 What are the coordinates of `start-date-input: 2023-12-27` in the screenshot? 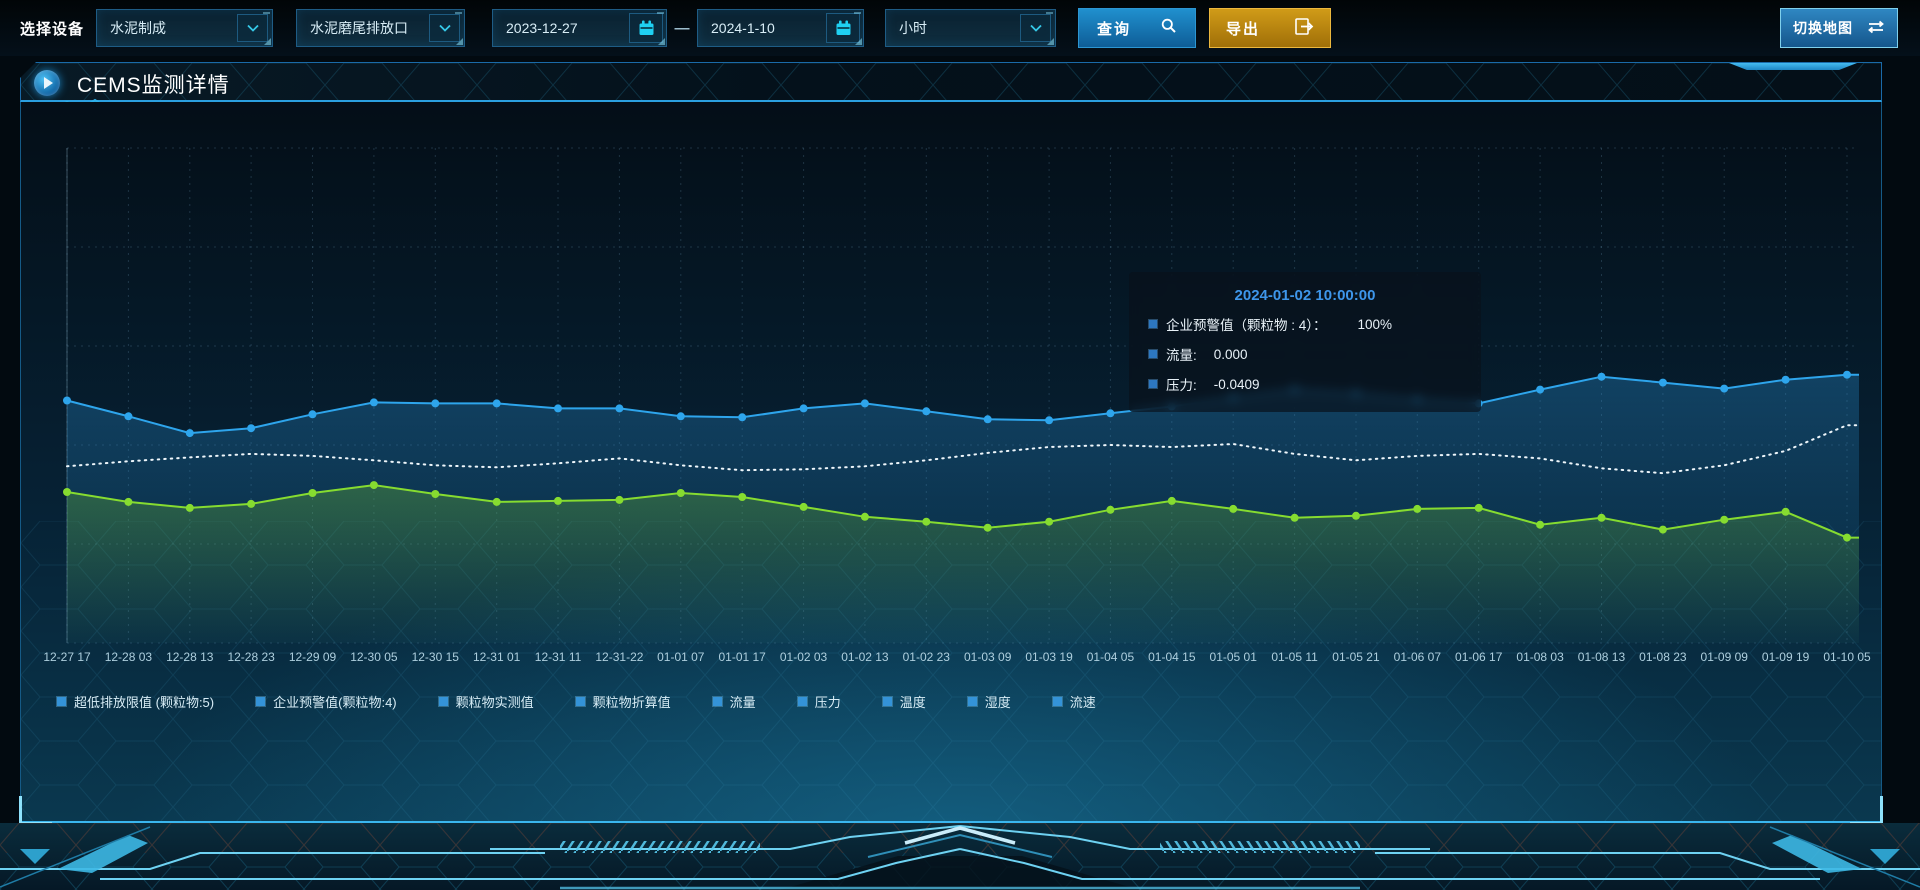 It's located at (580, 28).